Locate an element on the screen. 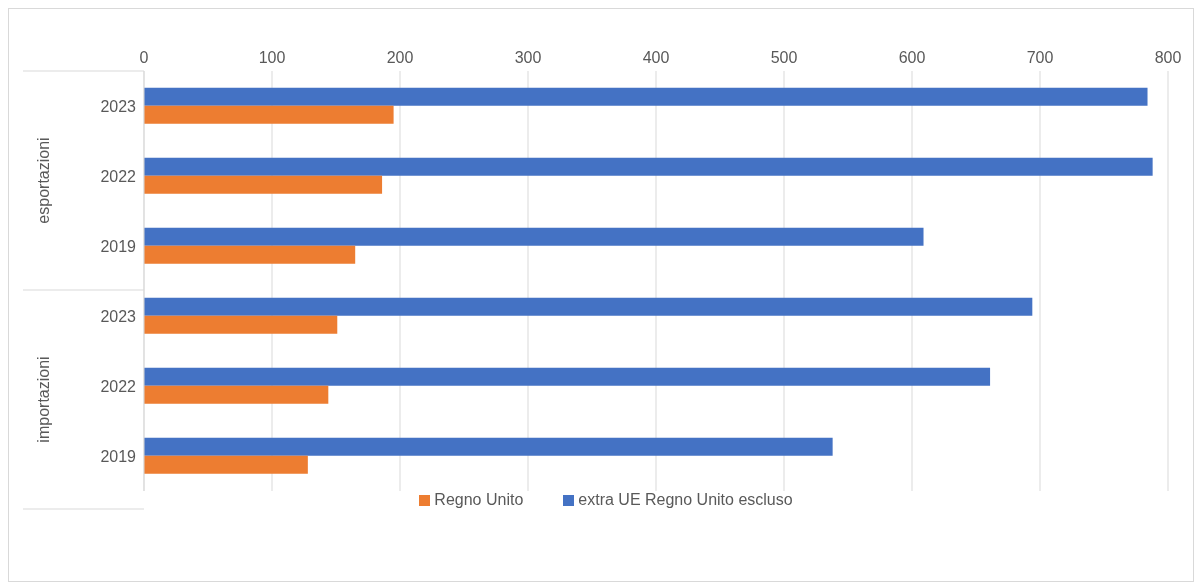 The height and width of the screenshot is (588, 1200). legend-label: extra UE Regno Unito escluso is located at coordinates (685, 499).